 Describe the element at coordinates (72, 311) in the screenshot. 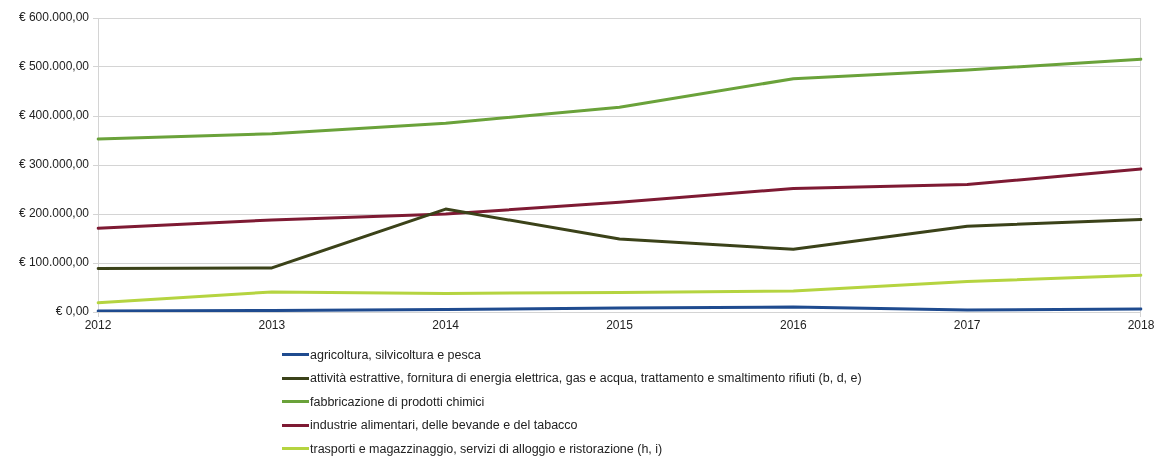

I see `y-tick-label: € 0,00` at that location.